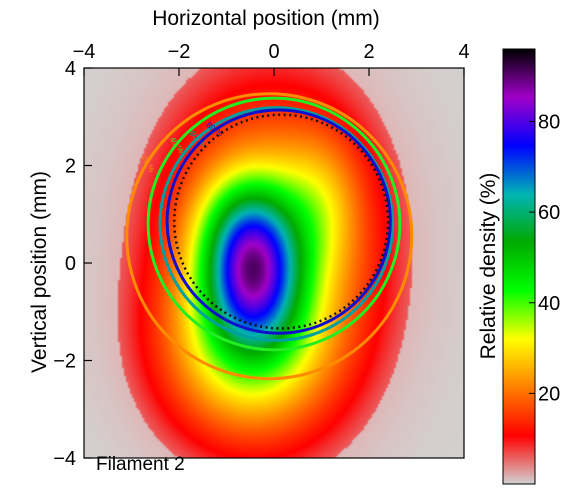 The image size is (569, 491). What do you see at coordinates (549, 123) in the screenshot?
I see `colorbar-tick-label: 80` at bounding box center [549, 123].